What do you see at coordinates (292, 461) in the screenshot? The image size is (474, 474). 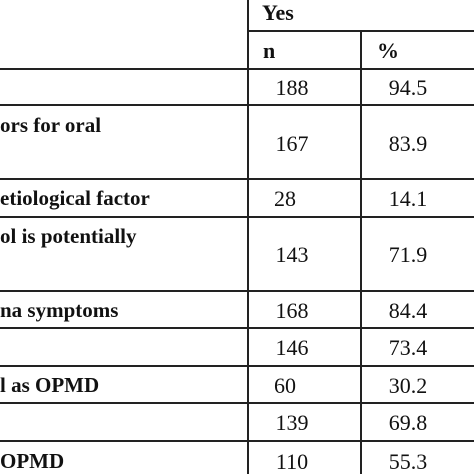 I see `row-9-n: 110` at bounding box center [292, 461].